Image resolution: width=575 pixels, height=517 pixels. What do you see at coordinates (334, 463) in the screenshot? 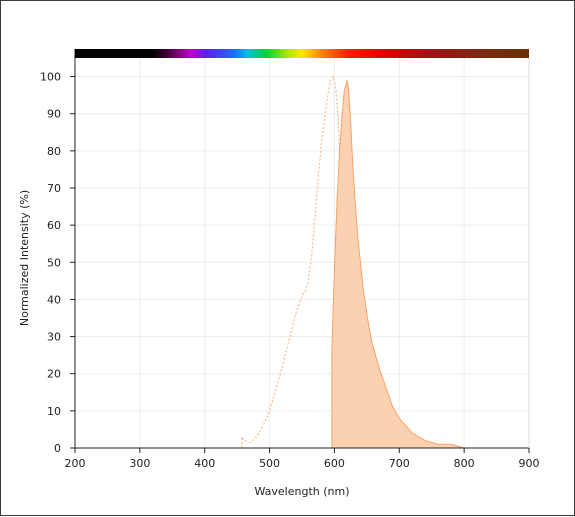
I see `x-tick-label: 600` at bounding box center [334, 463].